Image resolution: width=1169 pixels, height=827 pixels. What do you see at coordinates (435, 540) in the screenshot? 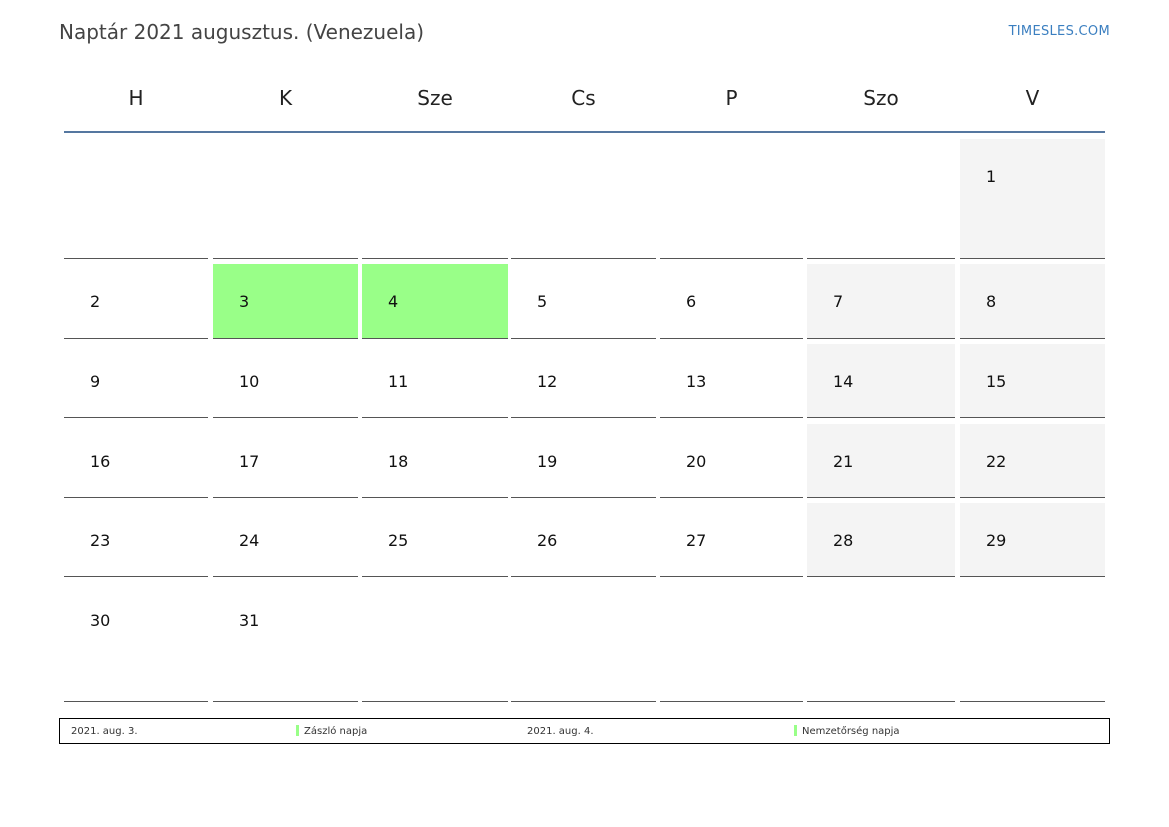
I see `calendar-day-cell: 25` at bounding box center [435, 540].